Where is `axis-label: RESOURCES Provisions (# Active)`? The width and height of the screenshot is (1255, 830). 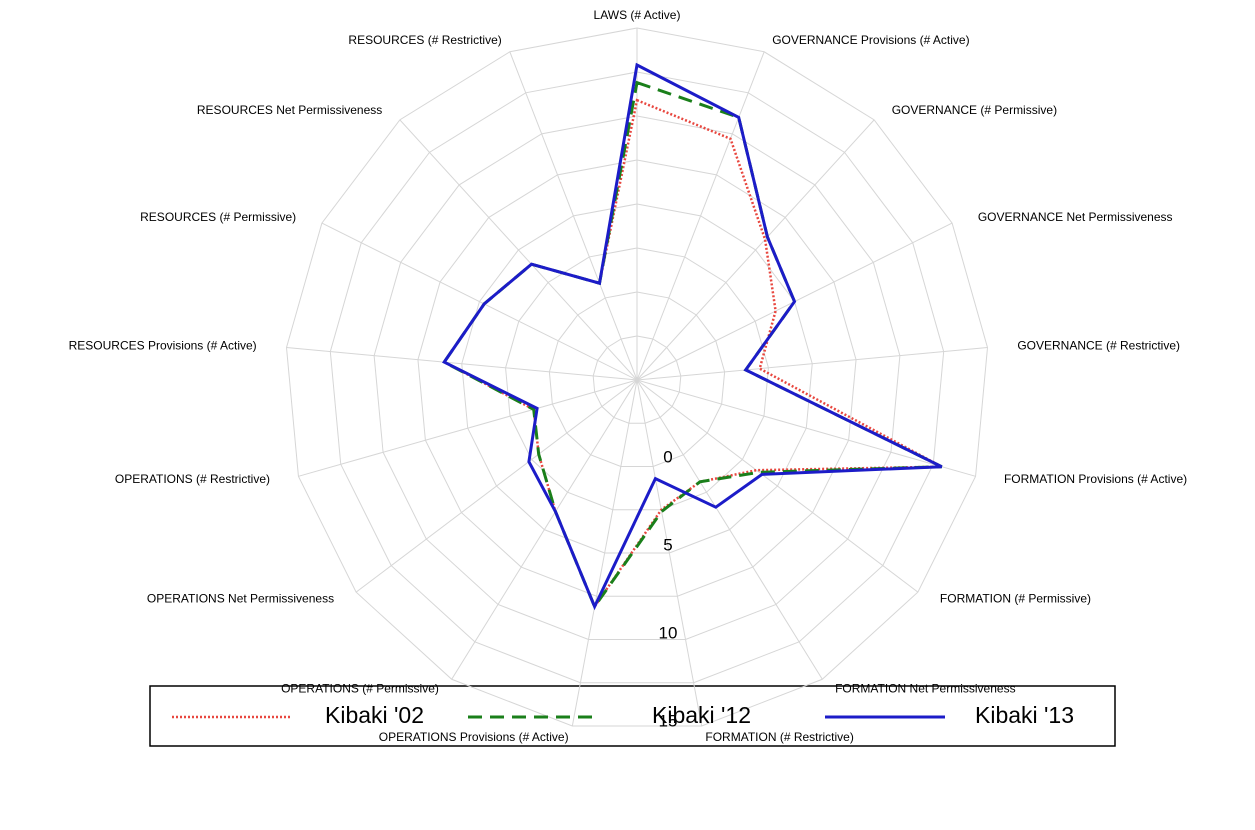
axis-label: RESOURCES Provisions (# Active) is located at coordinates (163, 346).